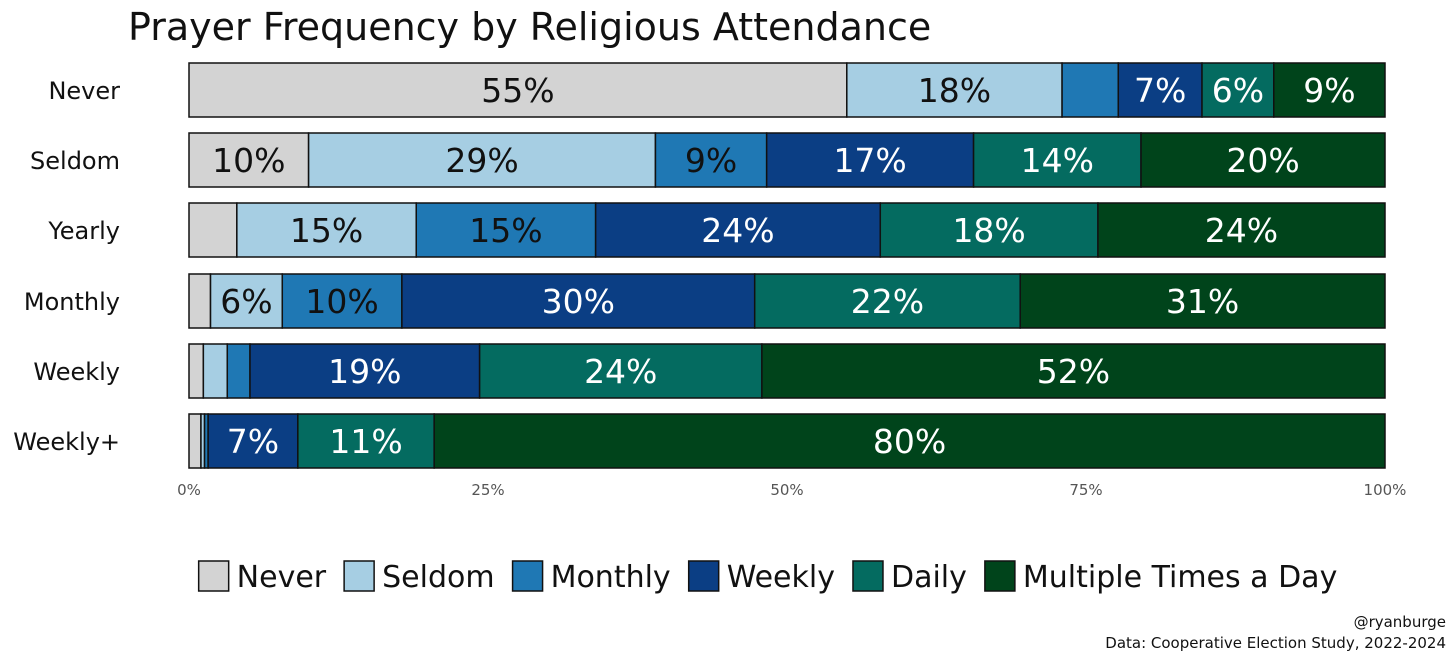 This screenshot has height=662, width=1456. What do you see at coordinates (282, 577) in the screenshot?
I see `legend-label: Never` at bounding box center [282, 577].